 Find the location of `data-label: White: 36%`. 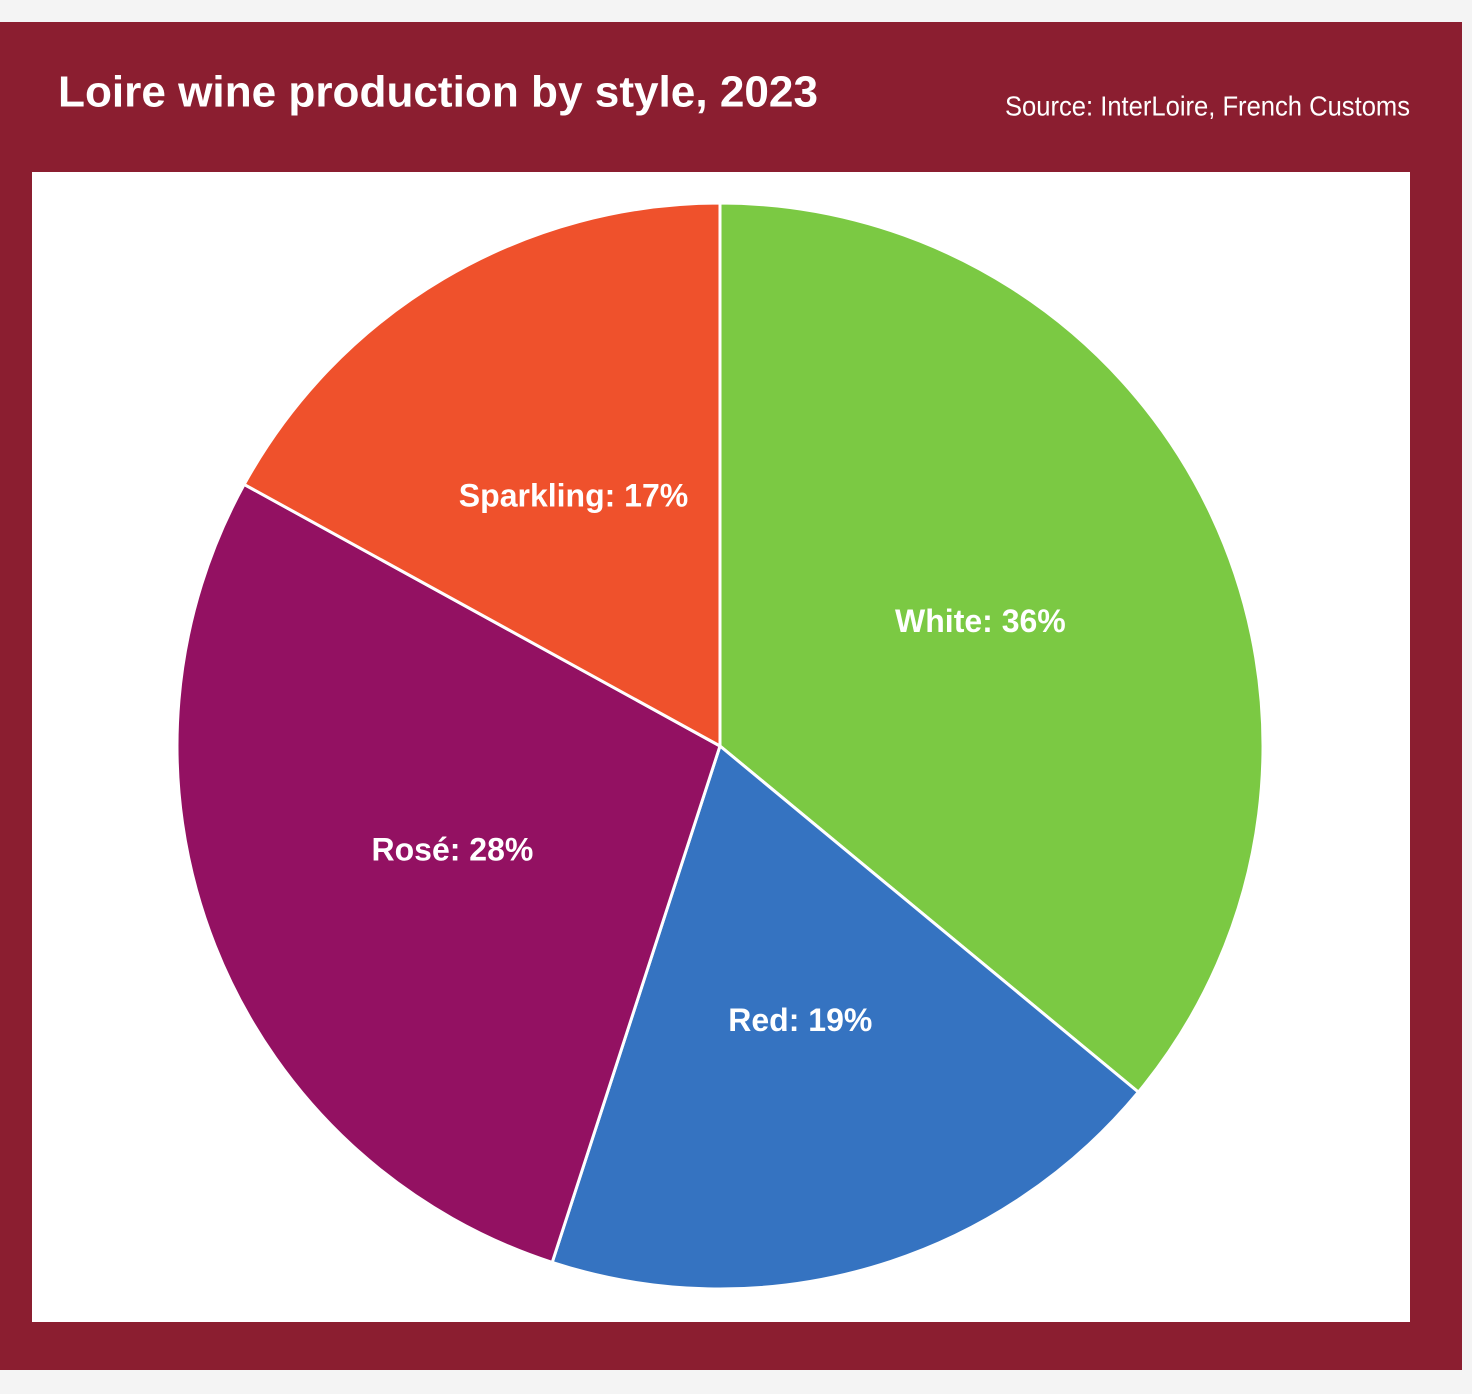

data-label: White: 36% is located at coordinates (980, 621).